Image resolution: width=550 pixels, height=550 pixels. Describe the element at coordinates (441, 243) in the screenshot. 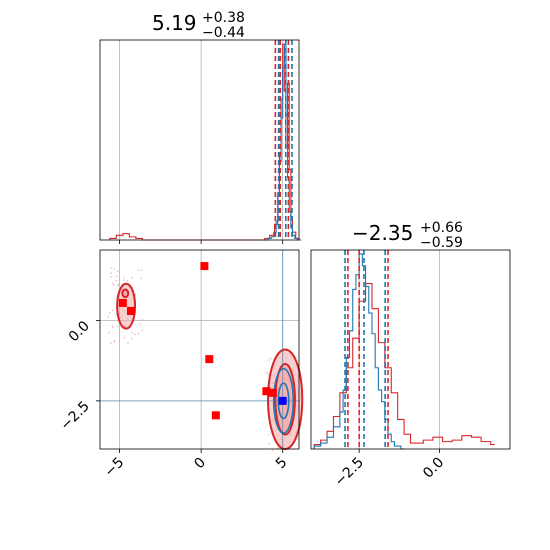

I see `param2-title-minus: −0.59` at that location.